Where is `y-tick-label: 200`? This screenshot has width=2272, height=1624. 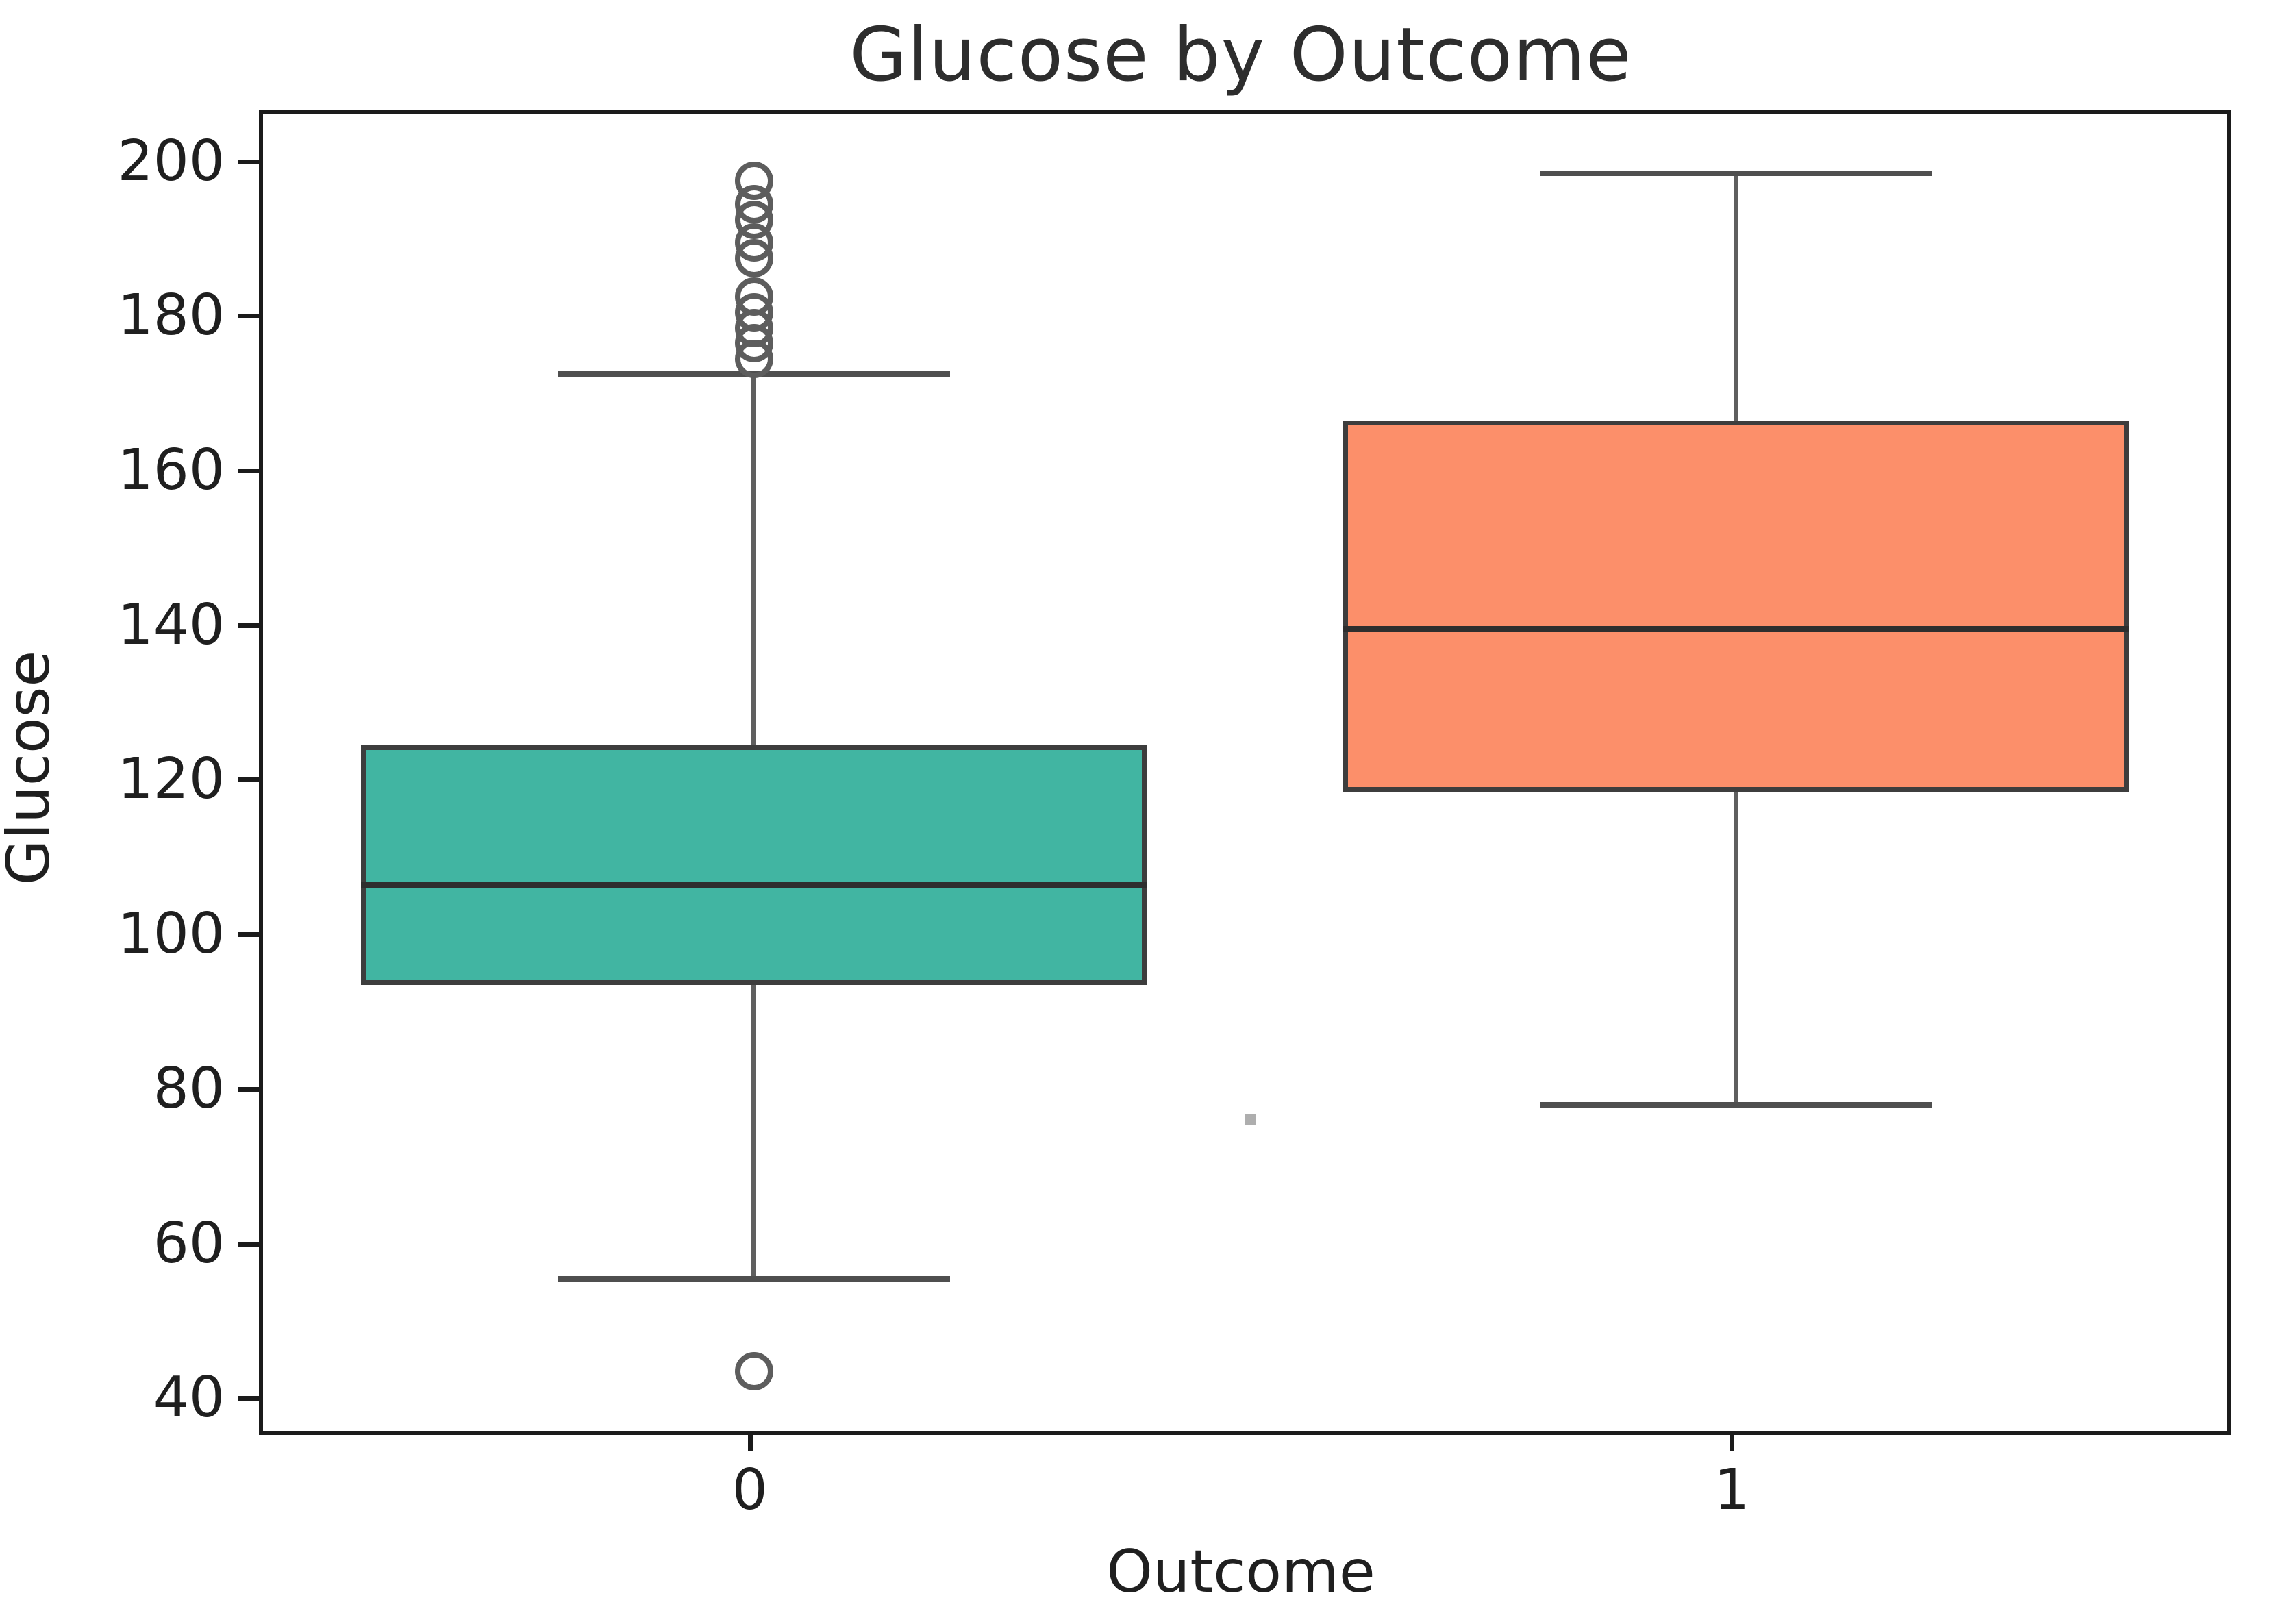
y-tick-label: 200 is located at coordinates (171, 161).